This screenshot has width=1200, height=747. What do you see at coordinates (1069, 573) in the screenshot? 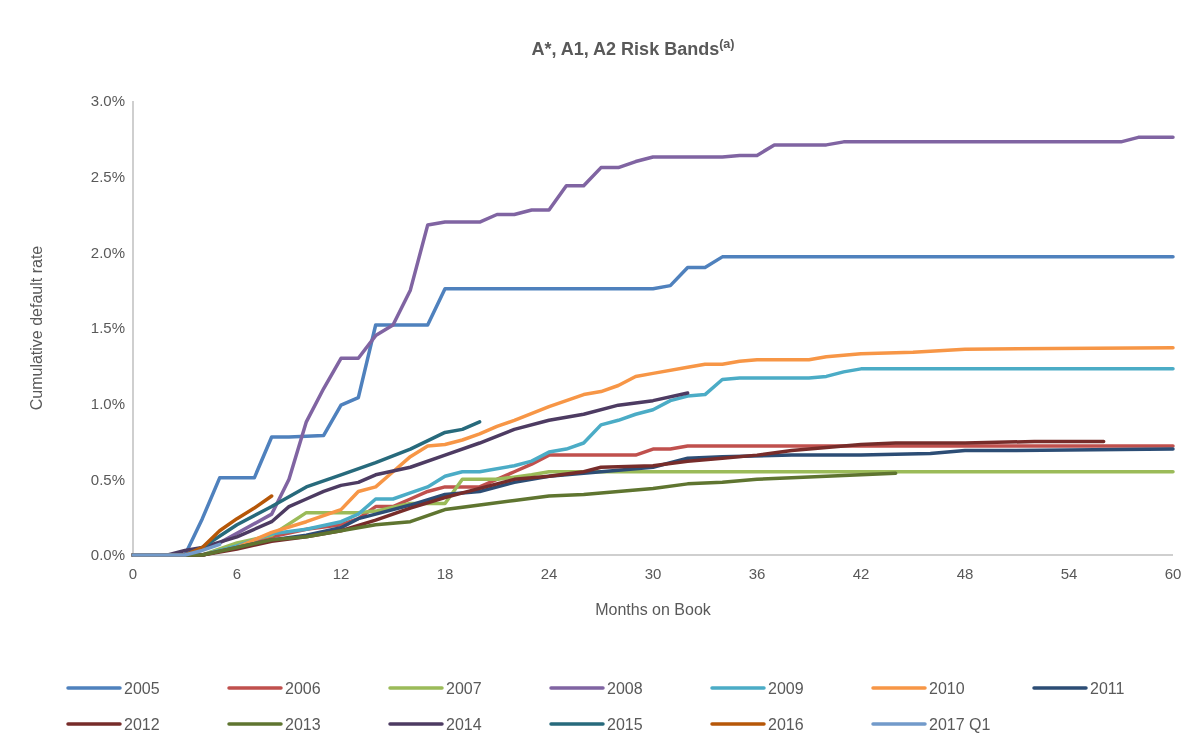
I see `x-tick-label: 54` at bounding box center [1069, 573].